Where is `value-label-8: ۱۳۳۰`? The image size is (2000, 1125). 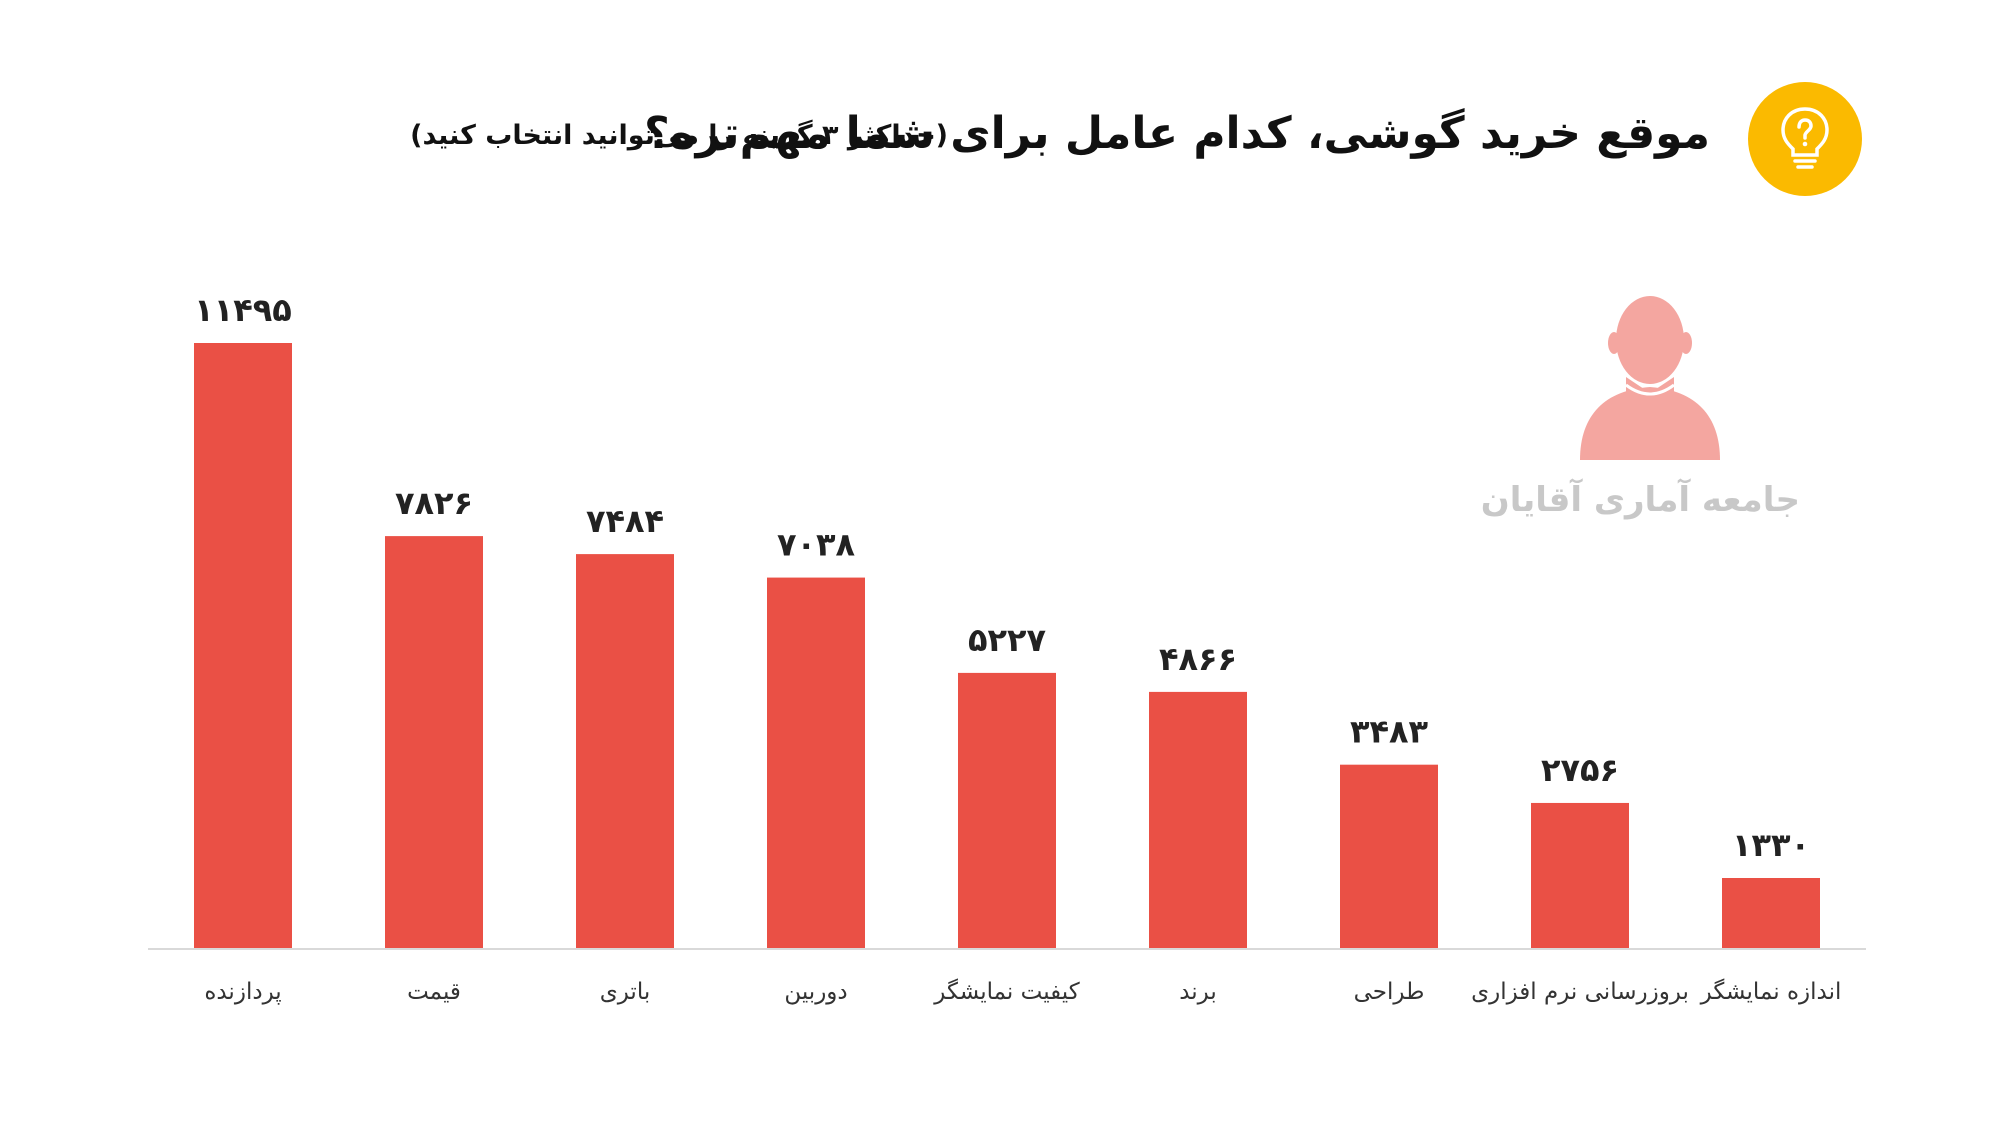
value-label-8: ۱۳۳۰ is located at coordinates (1771, 845).